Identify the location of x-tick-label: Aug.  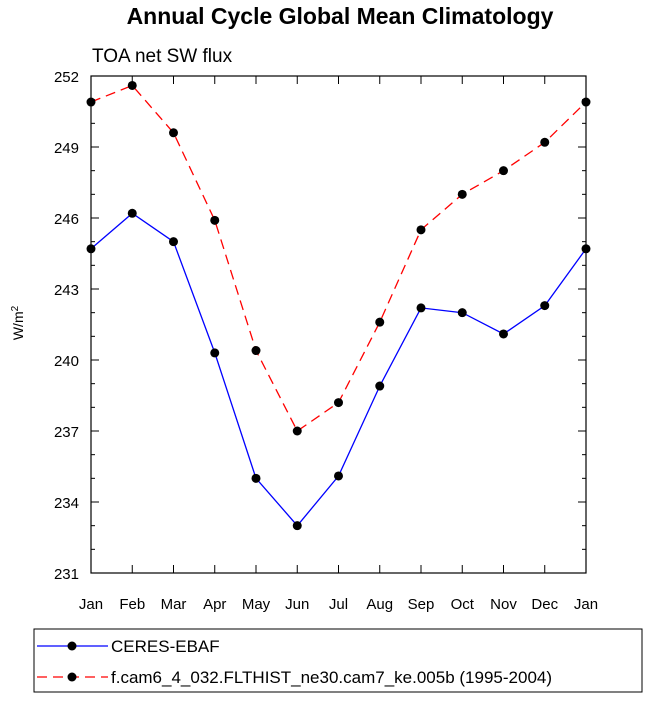
(379, 604).